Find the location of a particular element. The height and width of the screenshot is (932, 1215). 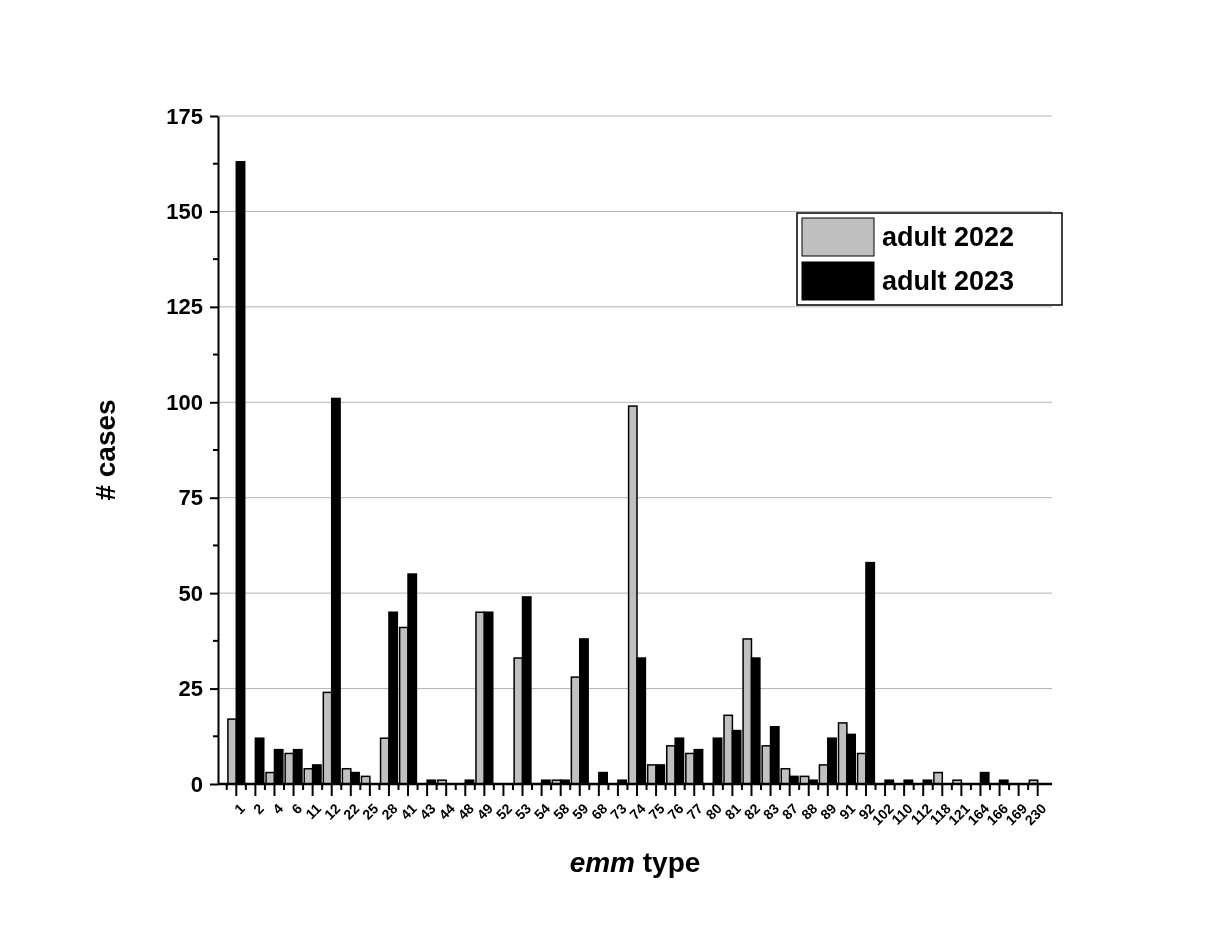

x-axis-title: emm type is located at coordinates (635, 862).